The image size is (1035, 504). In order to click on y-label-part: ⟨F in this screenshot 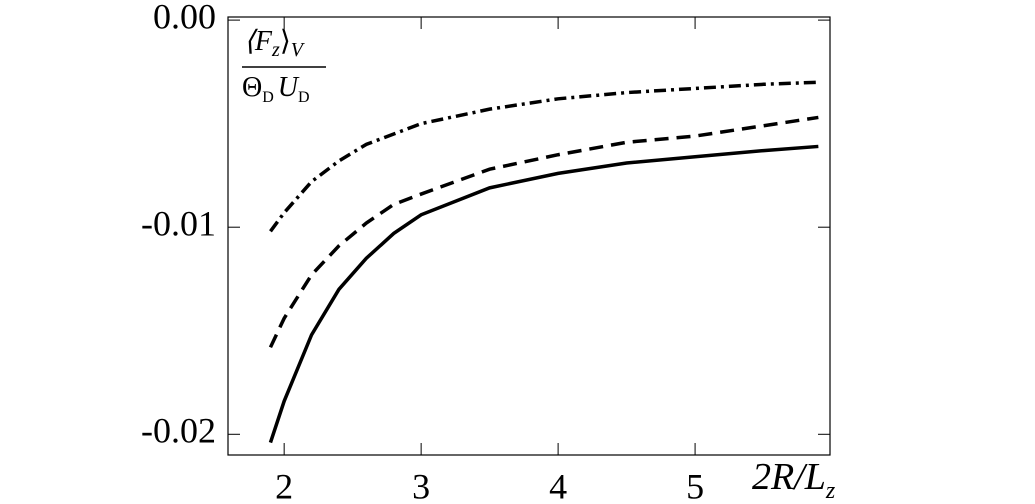, I will do `click(258, 41)`.